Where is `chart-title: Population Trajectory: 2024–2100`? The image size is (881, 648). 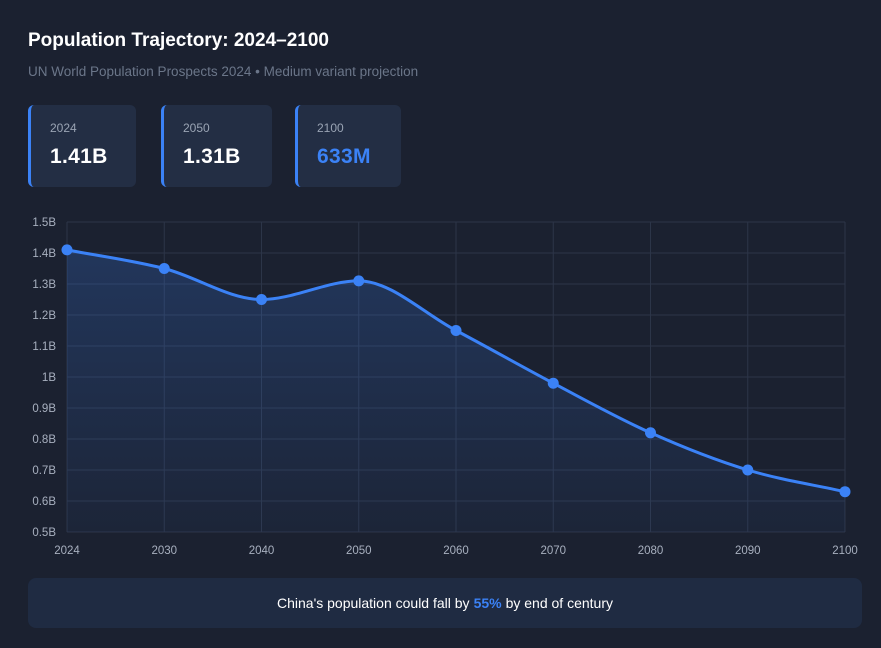
chart-title: Population Trajectory: 2024–2100 is located at coordinates (178, 40).